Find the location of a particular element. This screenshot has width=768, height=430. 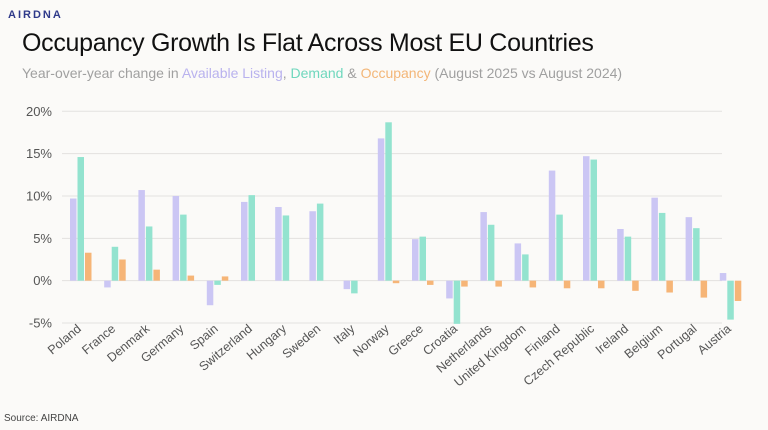

bar-group-czech-republic is located at coordinates (594, 222).